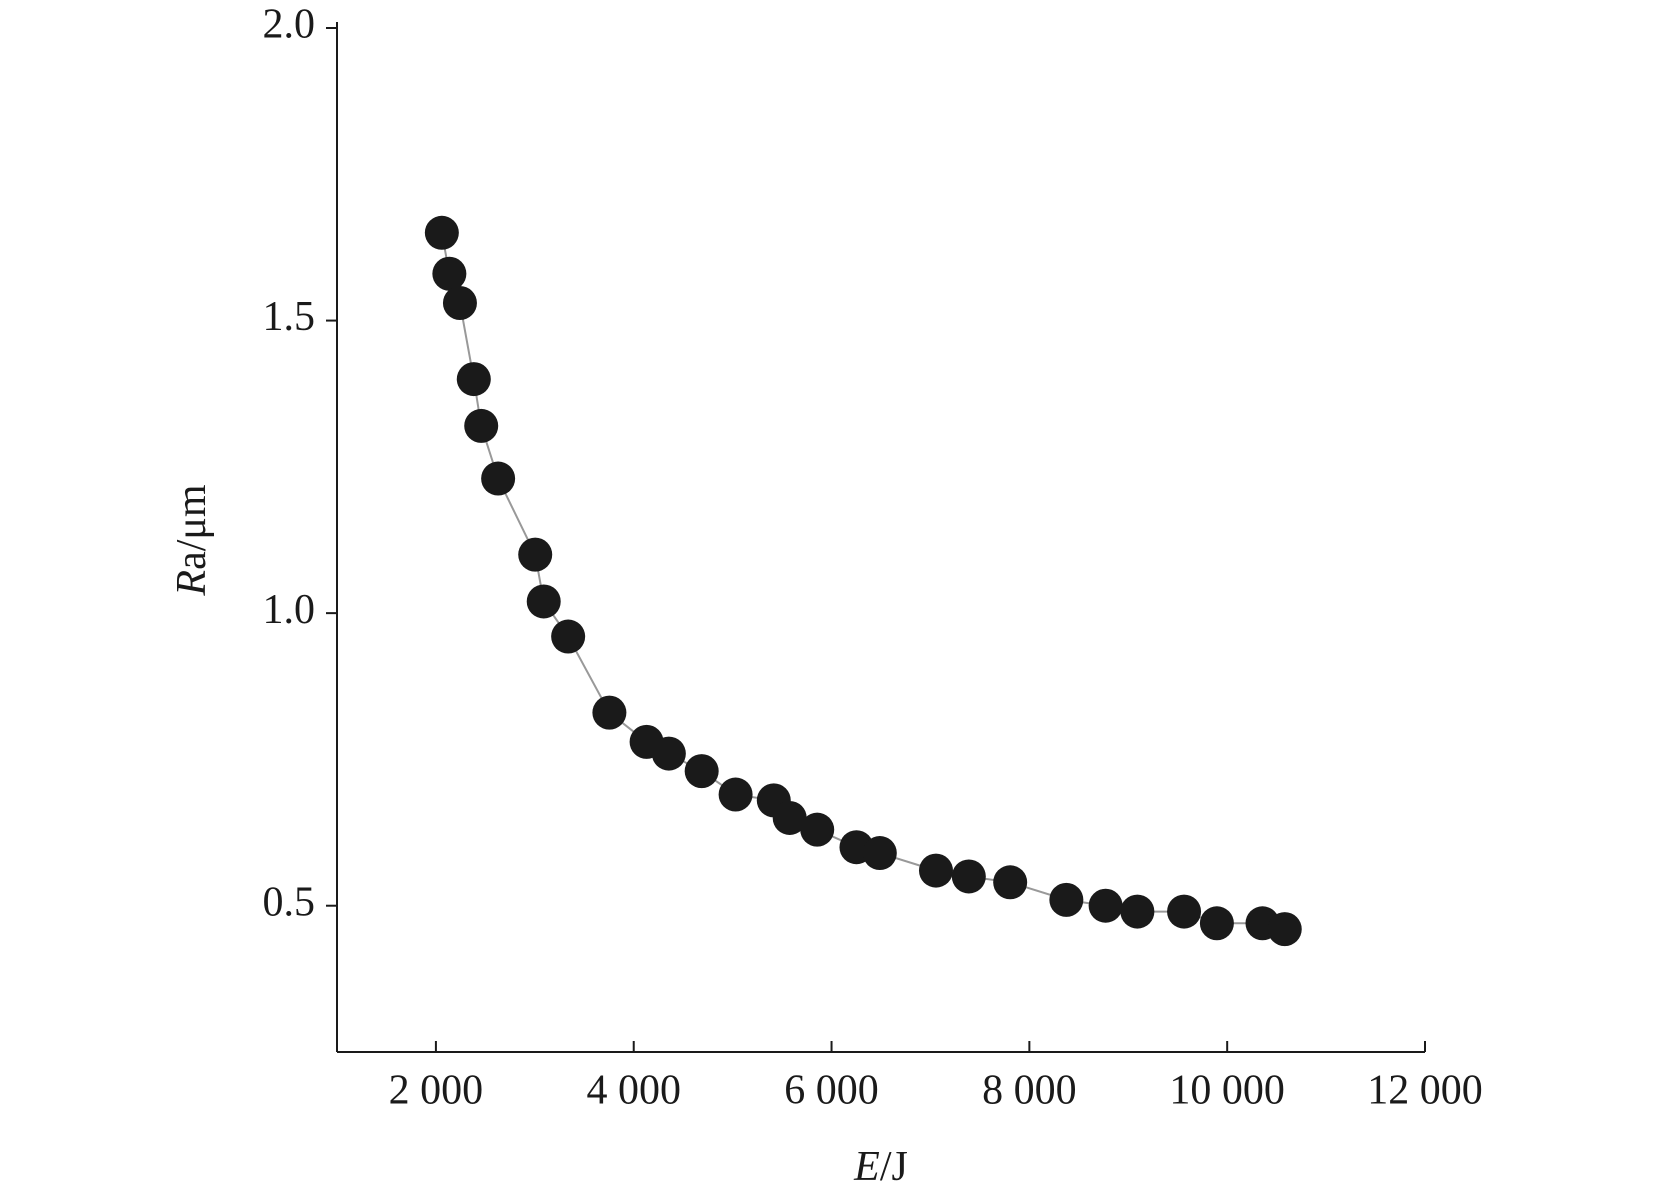 The image size is (1654, 1196). I want to click on x-tick-label: 8 000, so click(1029, 1091).